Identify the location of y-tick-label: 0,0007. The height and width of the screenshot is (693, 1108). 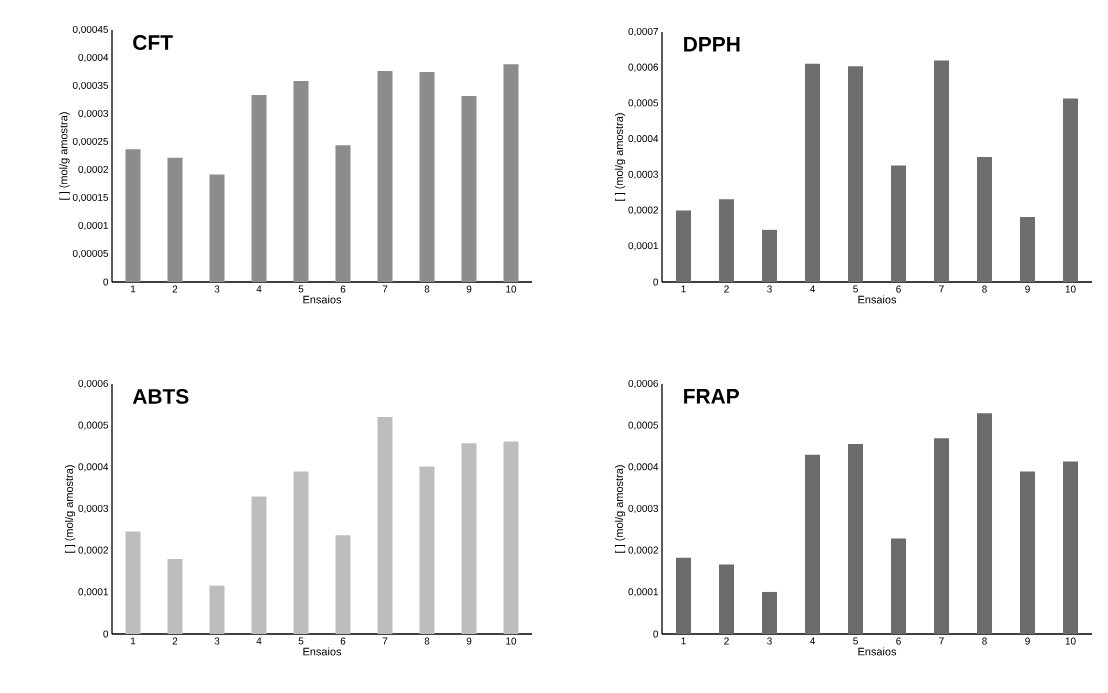
(643, 32).